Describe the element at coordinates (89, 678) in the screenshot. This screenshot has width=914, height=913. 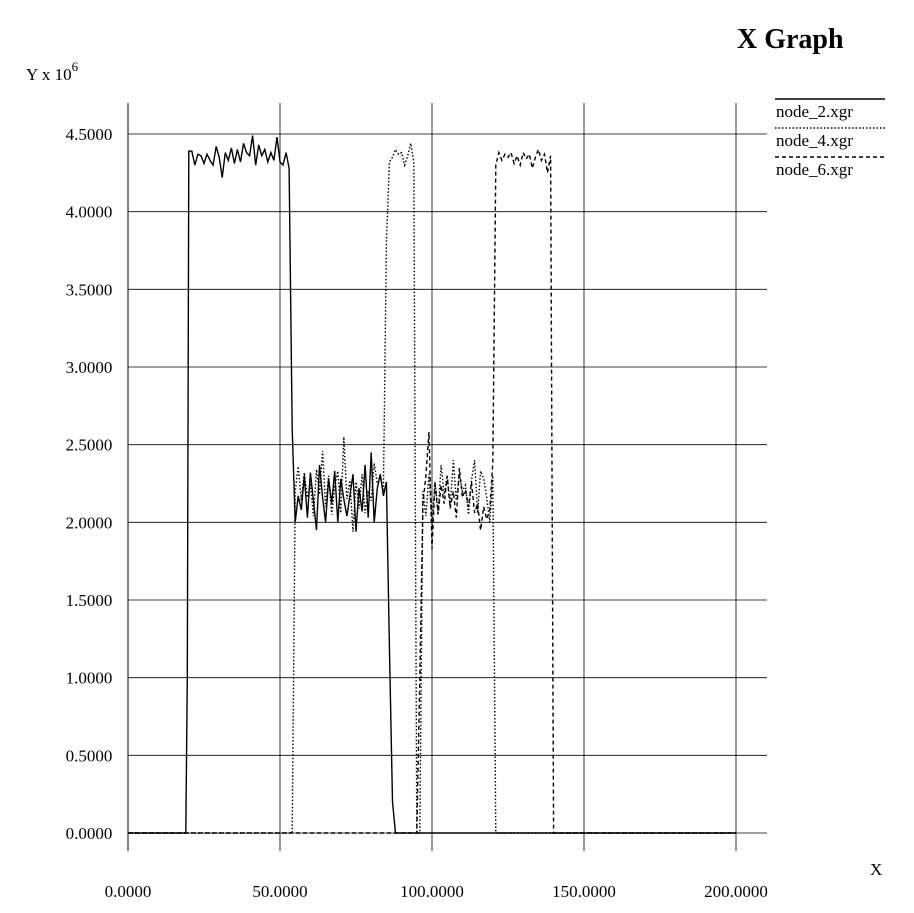
I see `y-tick-label: 1.0000` at that location.